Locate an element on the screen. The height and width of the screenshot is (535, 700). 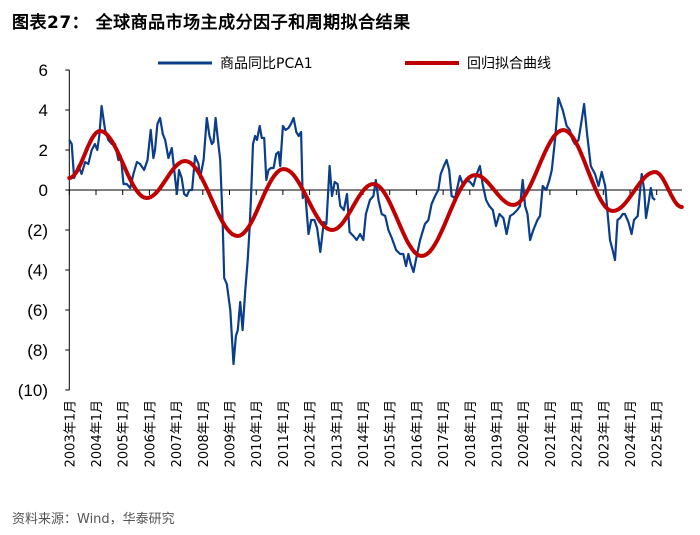
x-tick-label: 2005年1月 is located at coordinates (124, 433).